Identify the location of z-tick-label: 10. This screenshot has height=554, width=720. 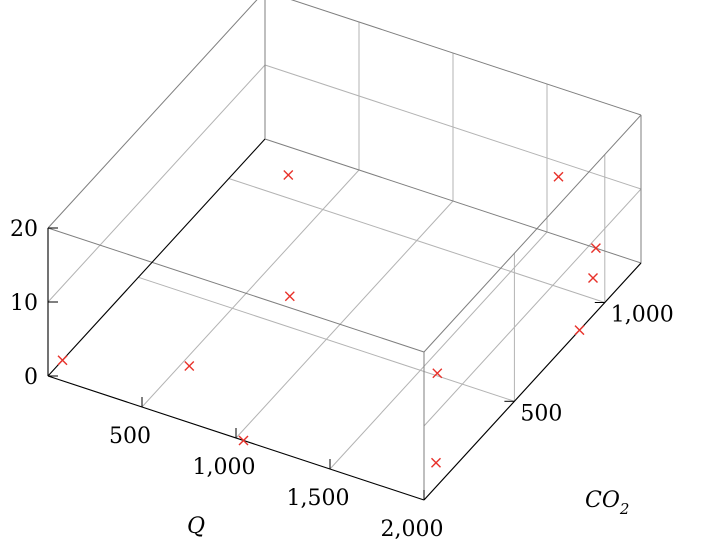
(24, 303).